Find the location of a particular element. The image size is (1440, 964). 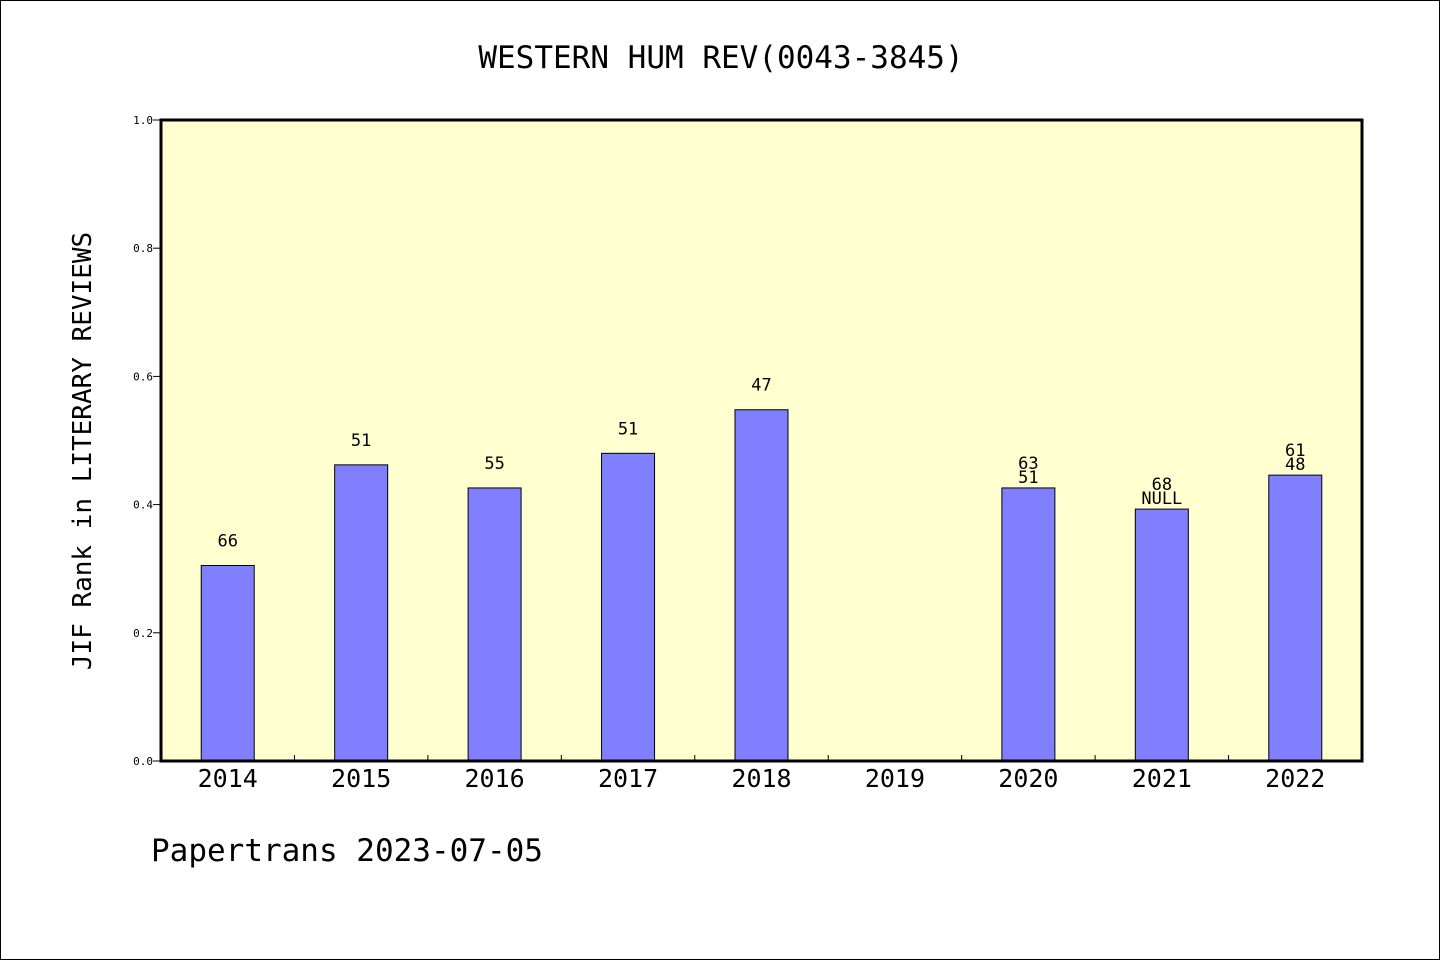

bar-2015 is located at coordinates (361, 613).